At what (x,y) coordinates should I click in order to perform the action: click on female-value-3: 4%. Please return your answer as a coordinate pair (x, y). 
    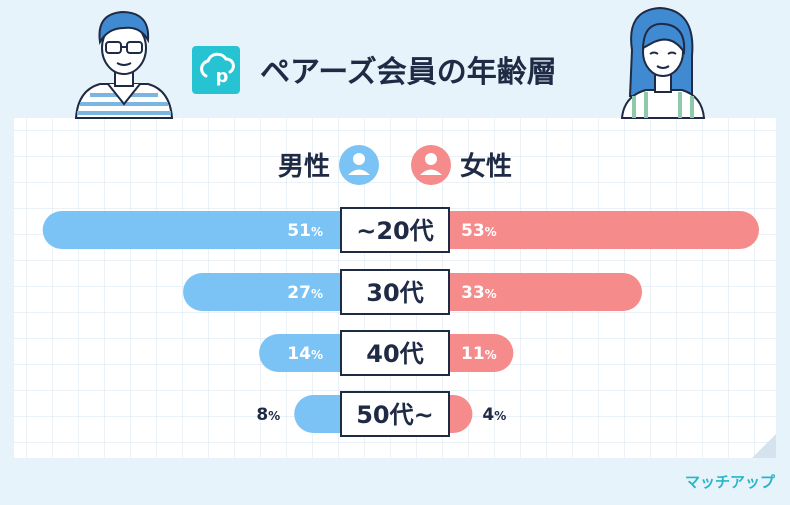
    Looking at the image, I should click on (494, 415).